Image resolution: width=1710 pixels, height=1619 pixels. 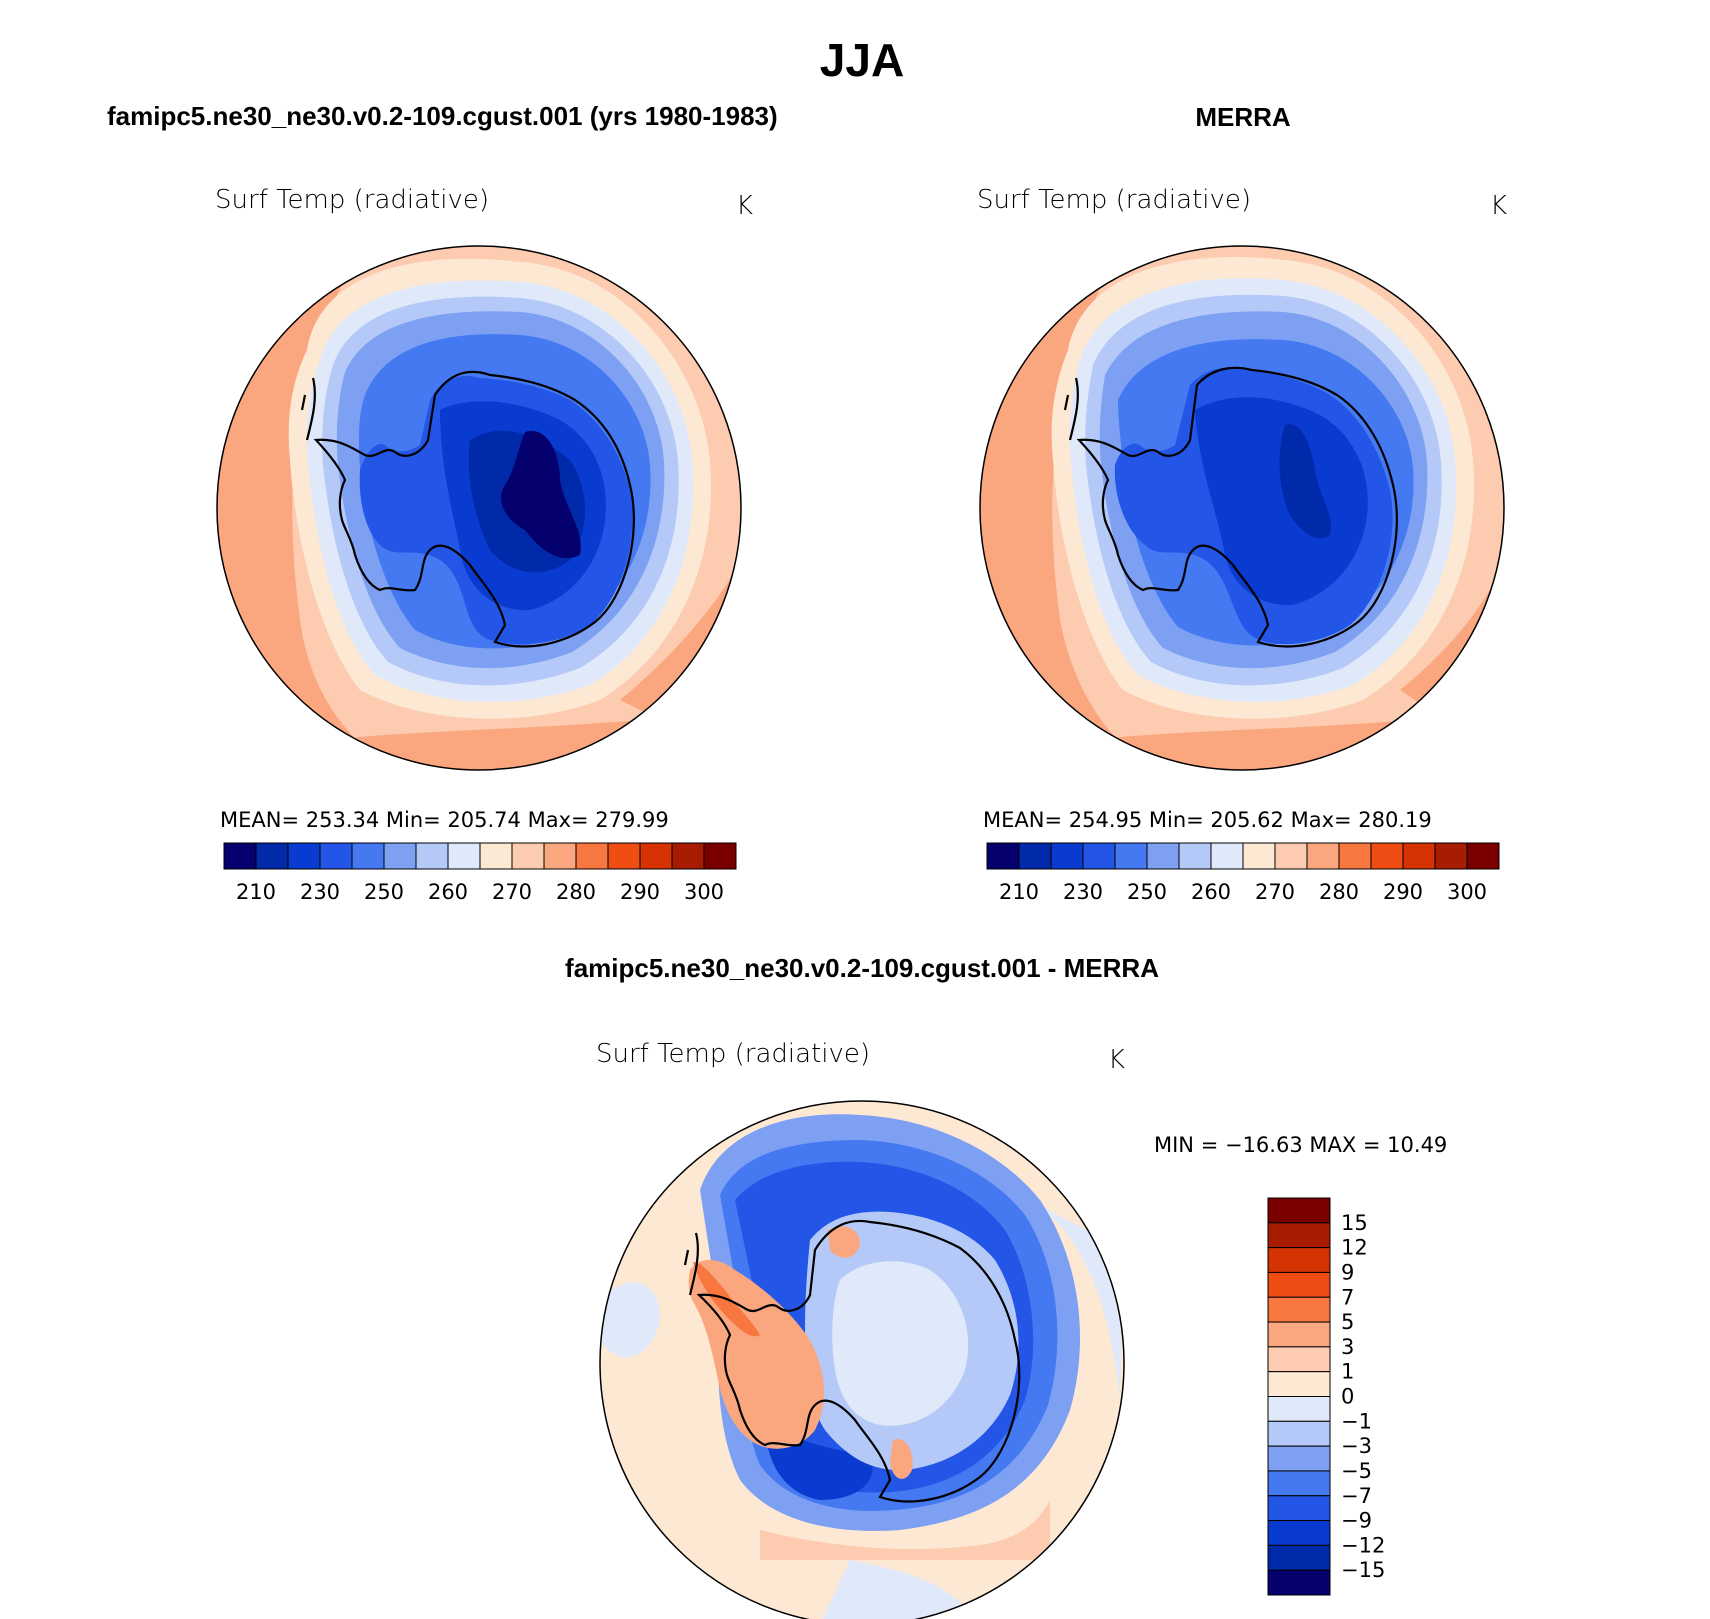 I want to click on map-diff-continent-neg1, so click(x=900, y=1343).